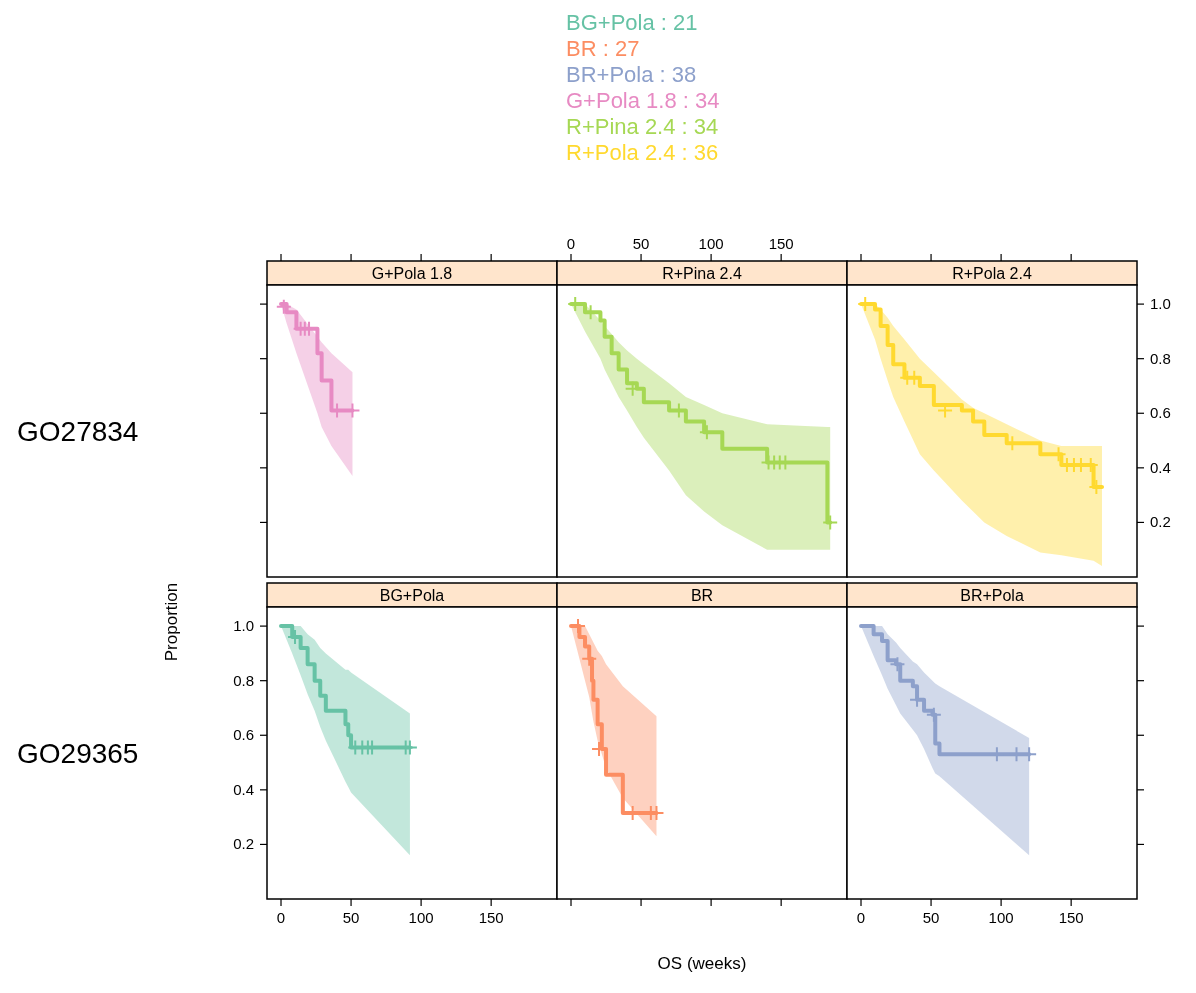  What do you see at coordinates (632, 22) in the screenshot?
I see `text: BG+Pola : 21` at bounding box center [632, 22].